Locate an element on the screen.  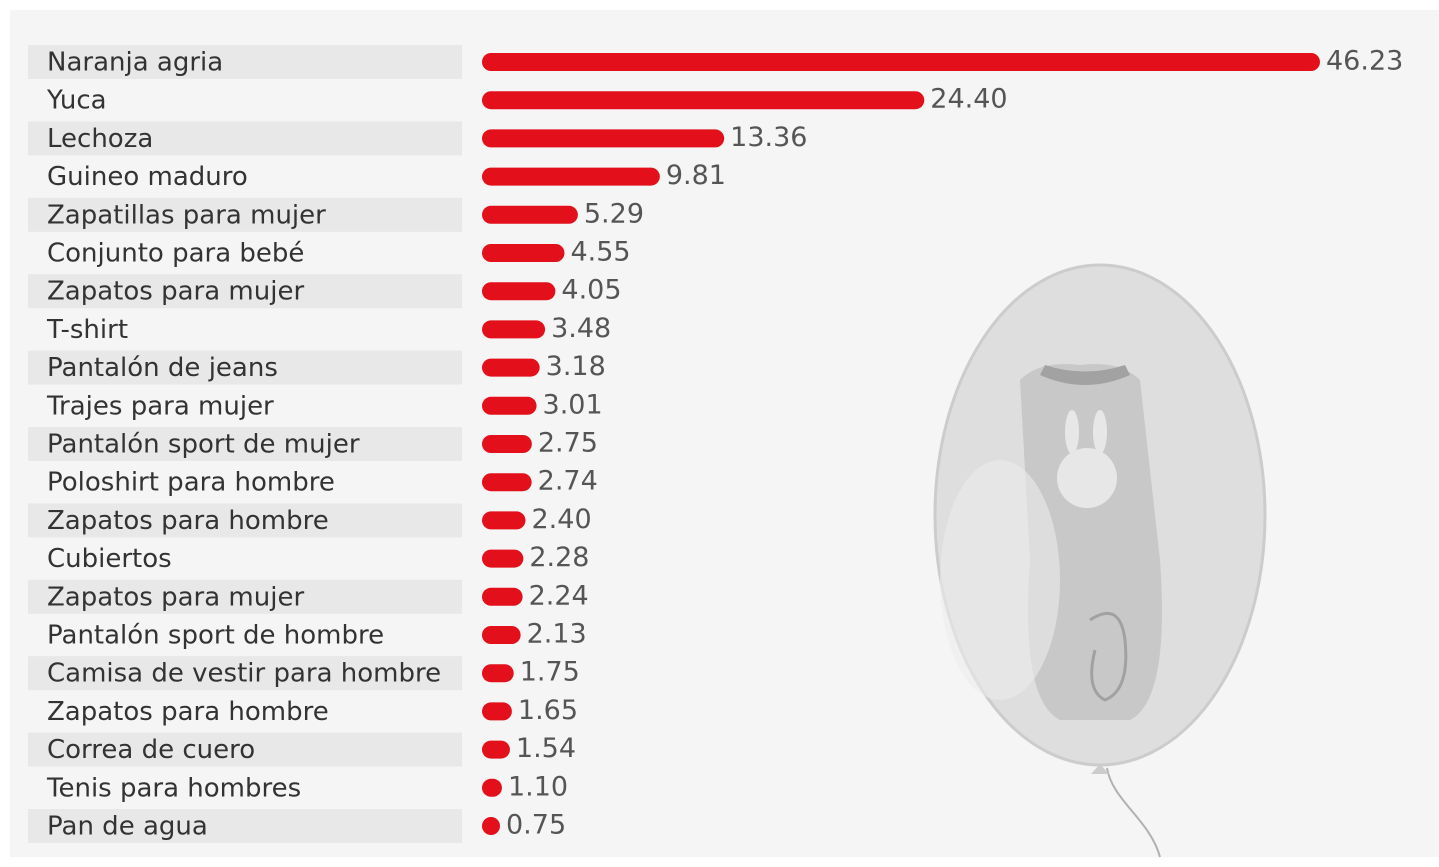
value-label: 13.36 is located at coordinates (768, 137).